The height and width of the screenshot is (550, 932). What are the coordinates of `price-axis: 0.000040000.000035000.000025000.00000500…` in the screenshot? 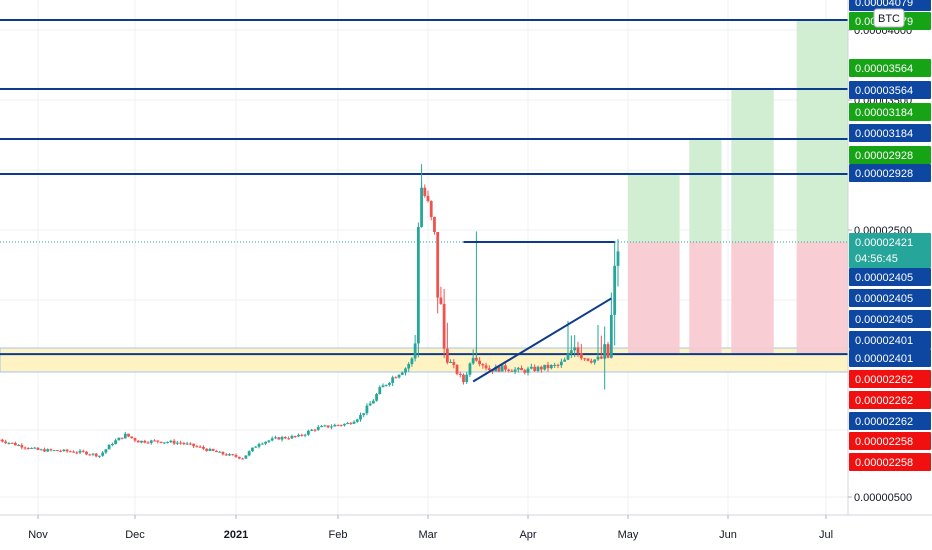 It's located at (889, 275).